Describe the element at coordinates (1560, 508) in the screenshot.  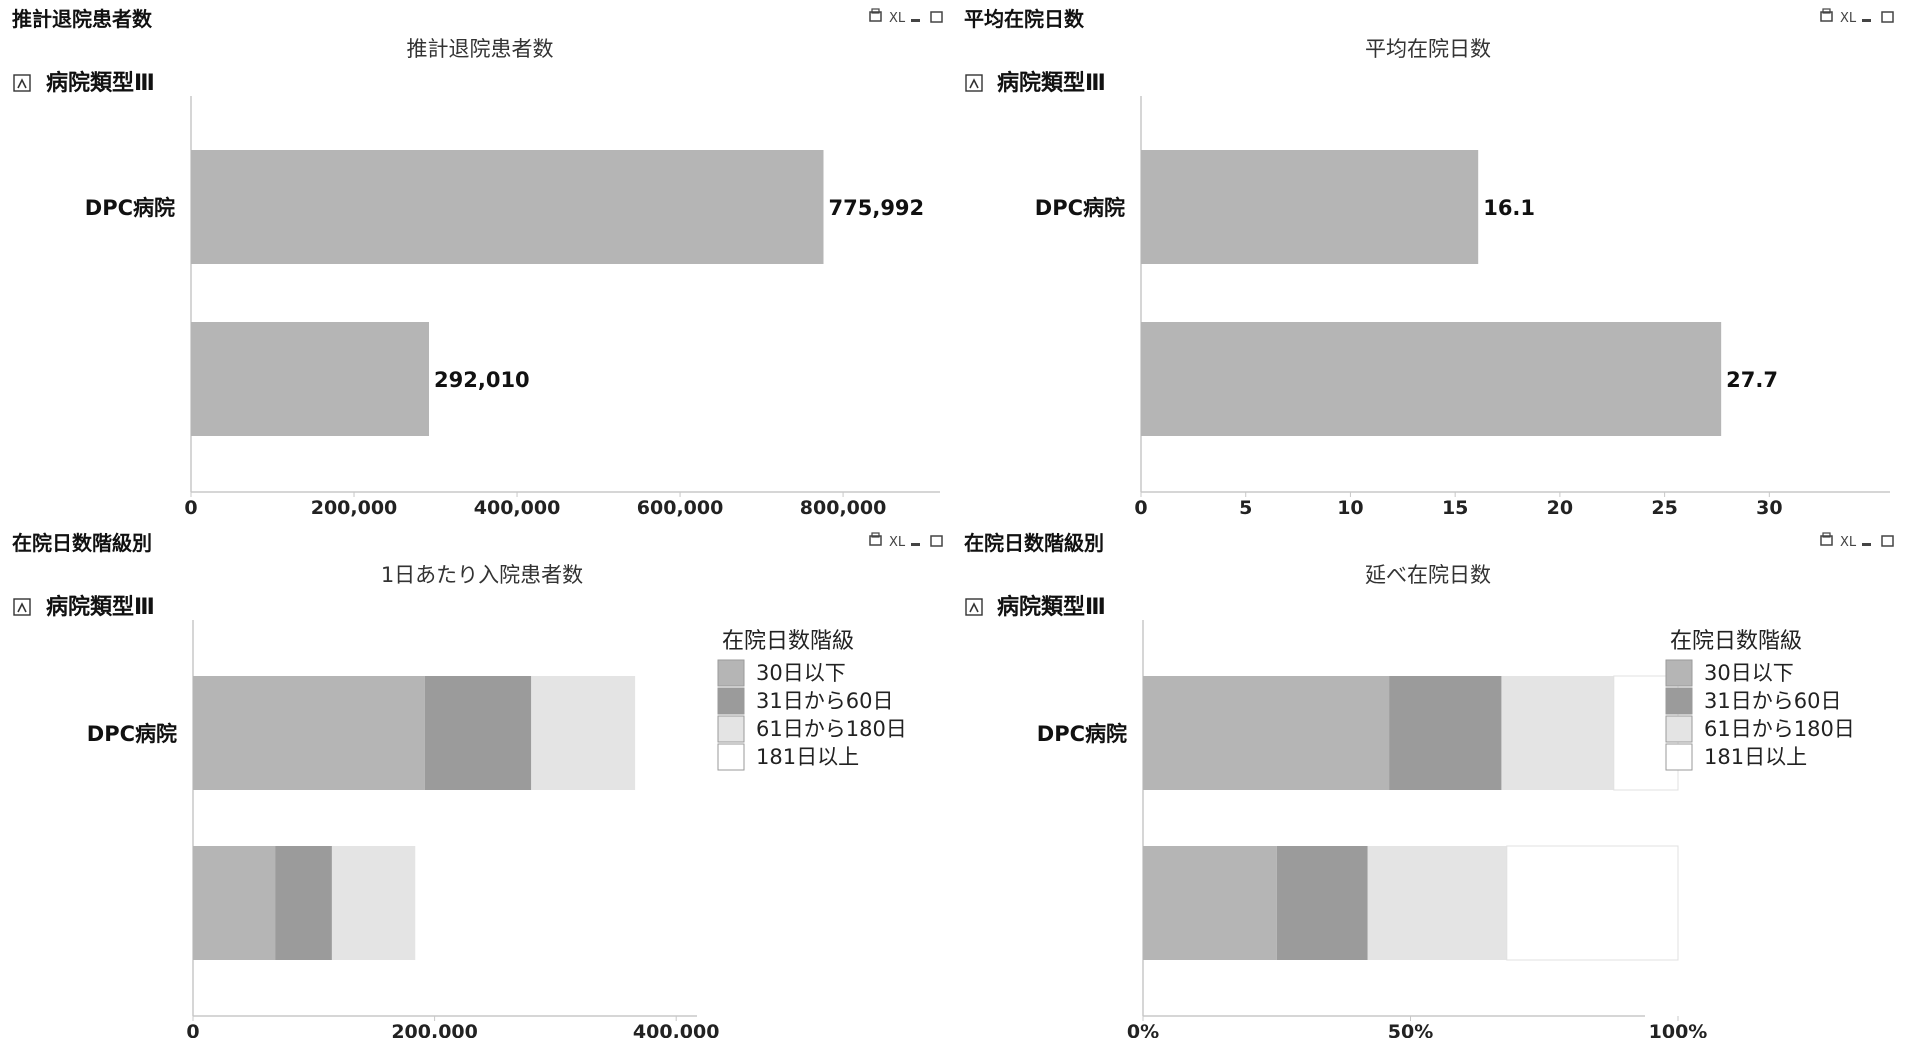
I see `x-tick-label: 20` at that location.